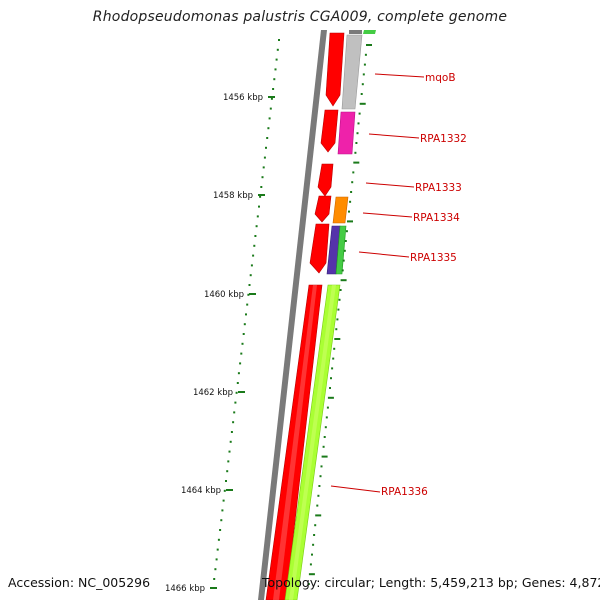 This screenshot has height=600, width=600. Describe the element at coordinates (438, 188) in the screenshot. I see `label-RPA1333: RPA1333` at that location.